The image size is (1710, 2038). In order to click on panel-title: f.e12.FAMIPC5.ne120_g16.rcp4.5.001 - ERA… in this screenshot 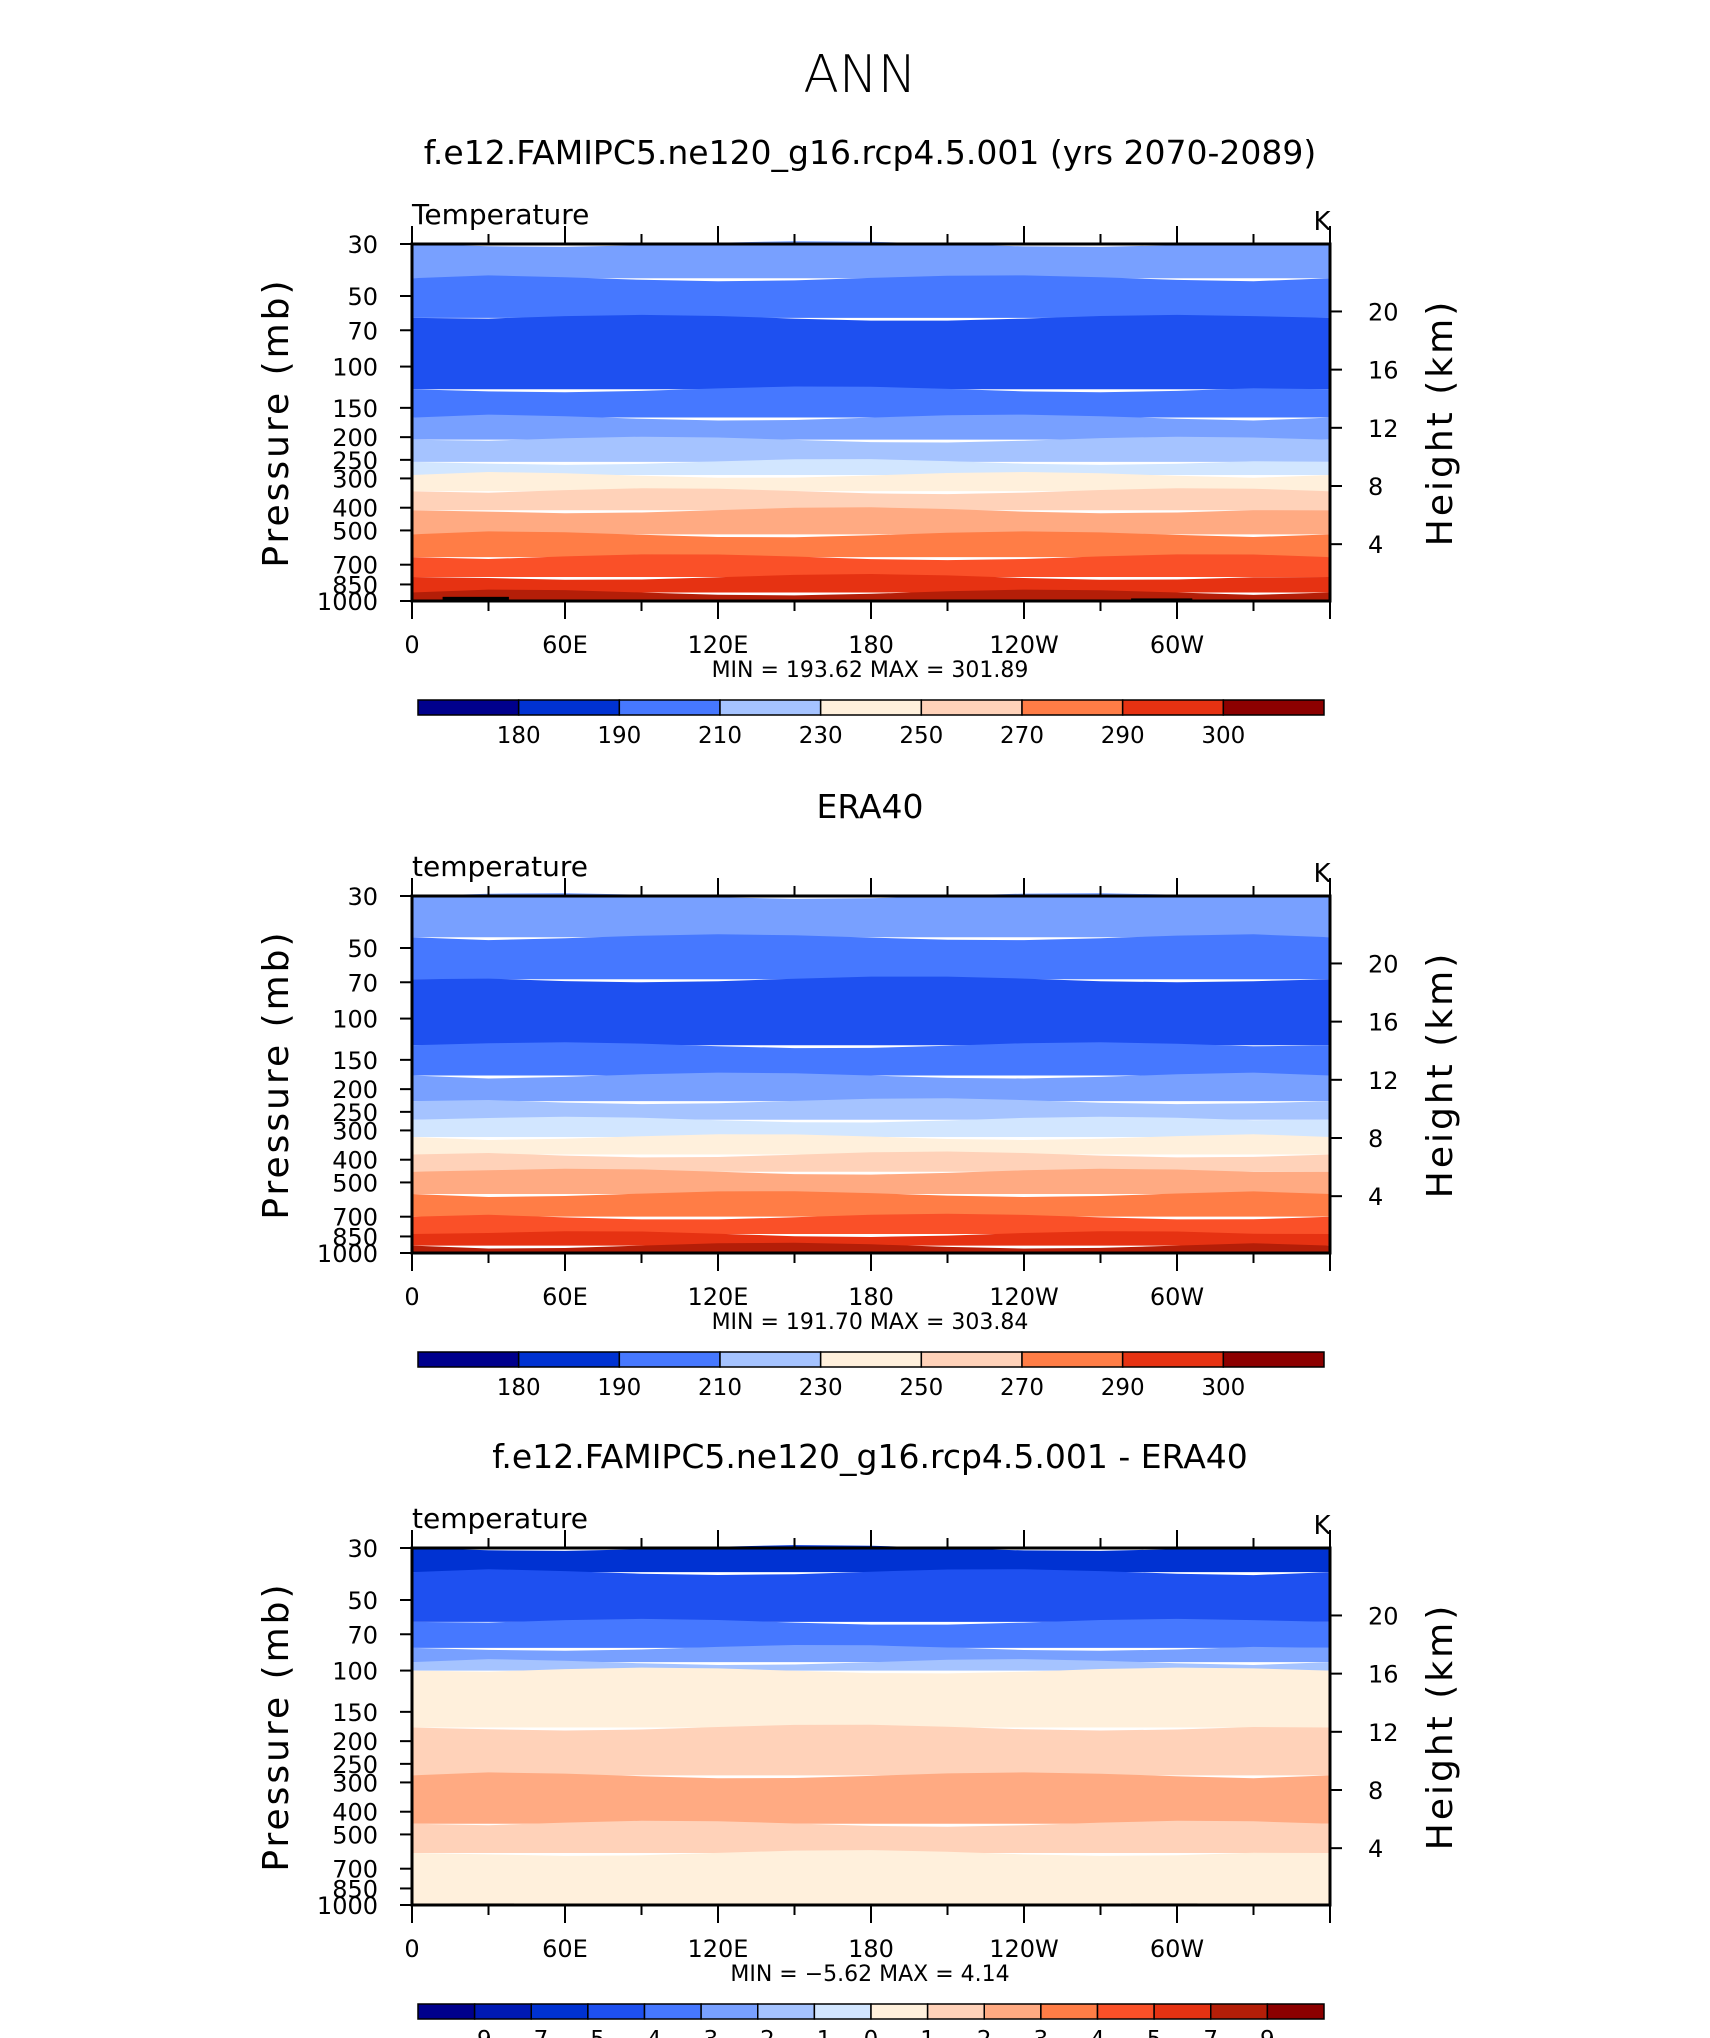, I will do `click(870, 1456)`.